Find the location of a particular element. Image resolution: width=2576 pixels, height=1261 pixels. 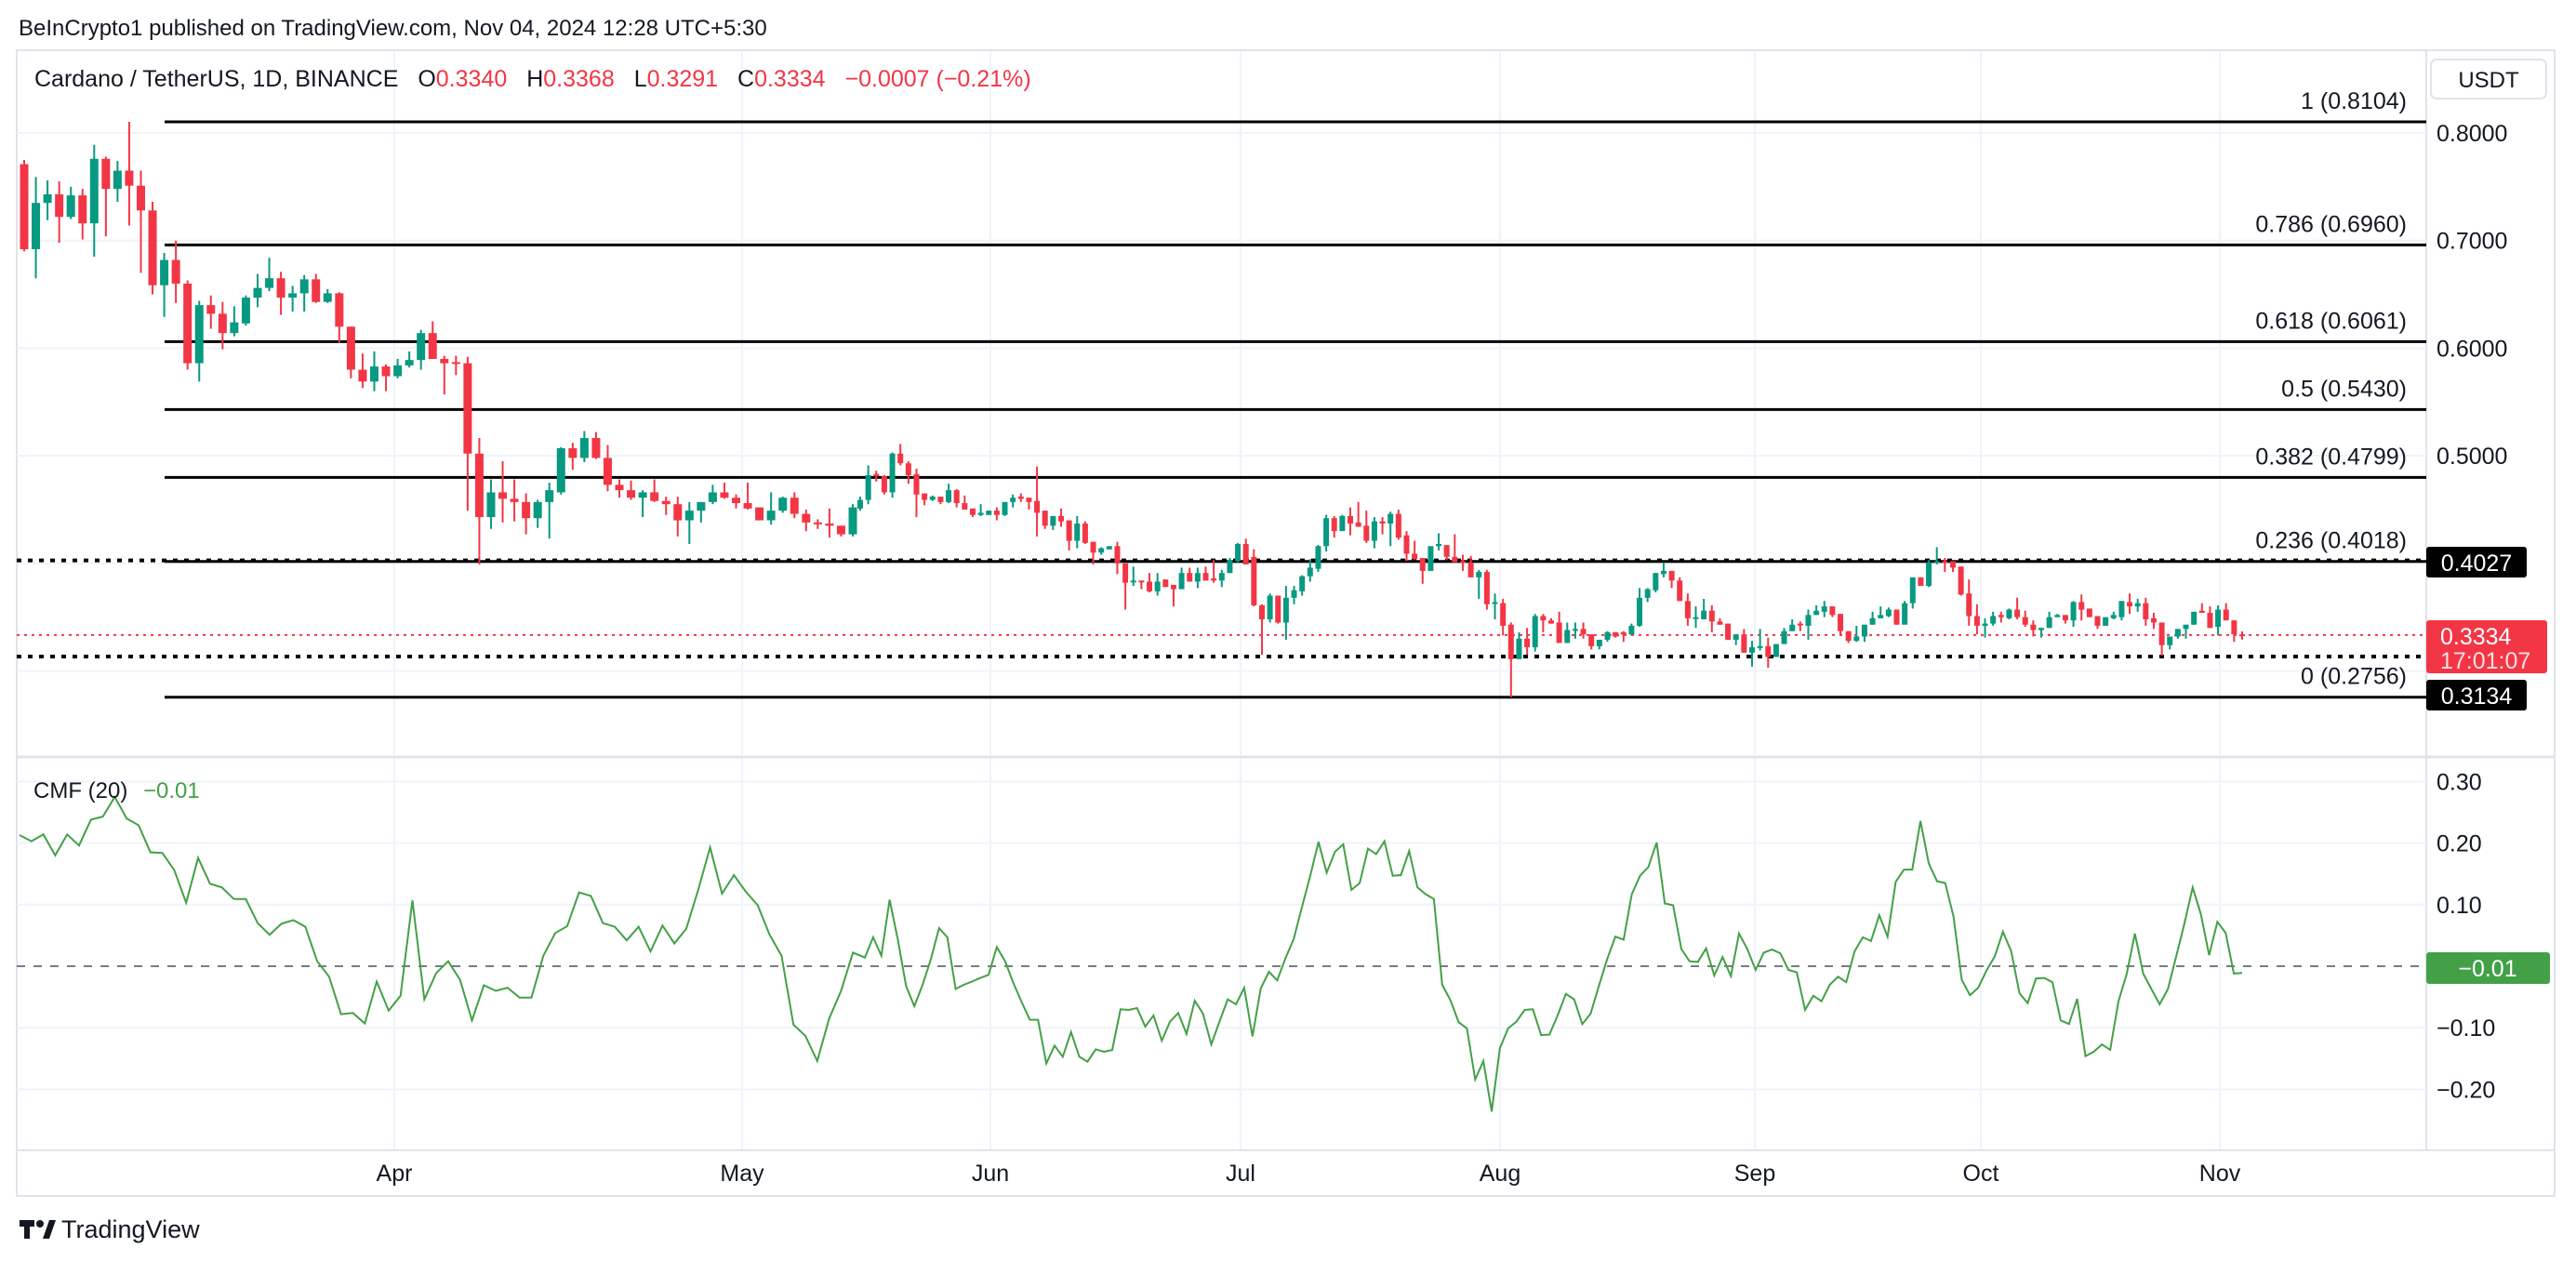

tradingview-logo: TradingView is located at coordinates (110, 1229).